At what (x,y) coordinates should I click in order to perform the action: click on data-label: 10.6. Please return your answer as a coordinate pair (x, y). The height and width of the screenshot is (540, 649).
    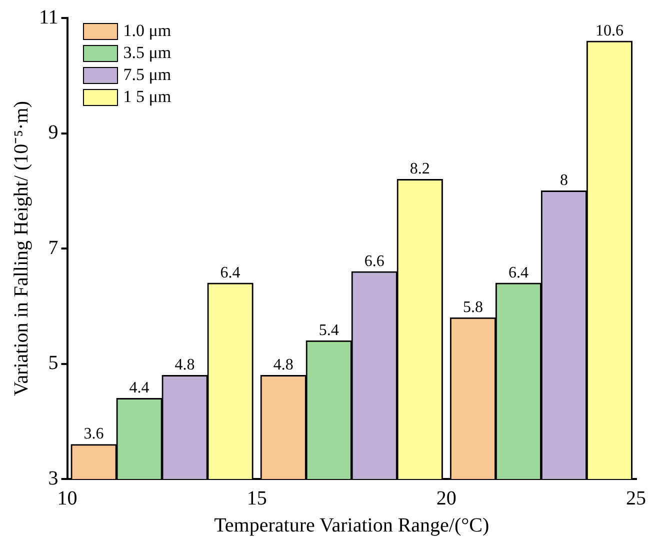
    Looking at the image, I should click on (609, 31).